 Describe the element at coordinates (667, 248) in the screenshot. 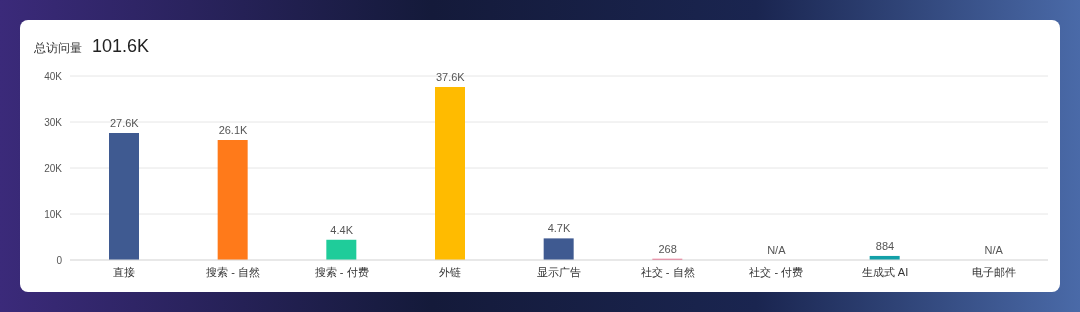

I see `data-label: 268` at that location.